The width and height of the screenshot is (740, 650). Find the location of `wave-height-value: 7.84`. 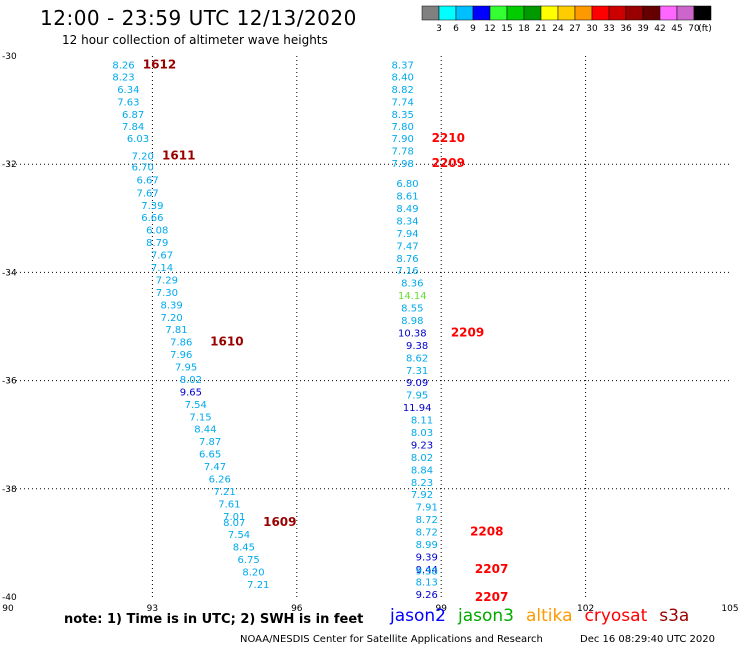

wave-height-value: 7.84 is located at coordinates (133, 127).